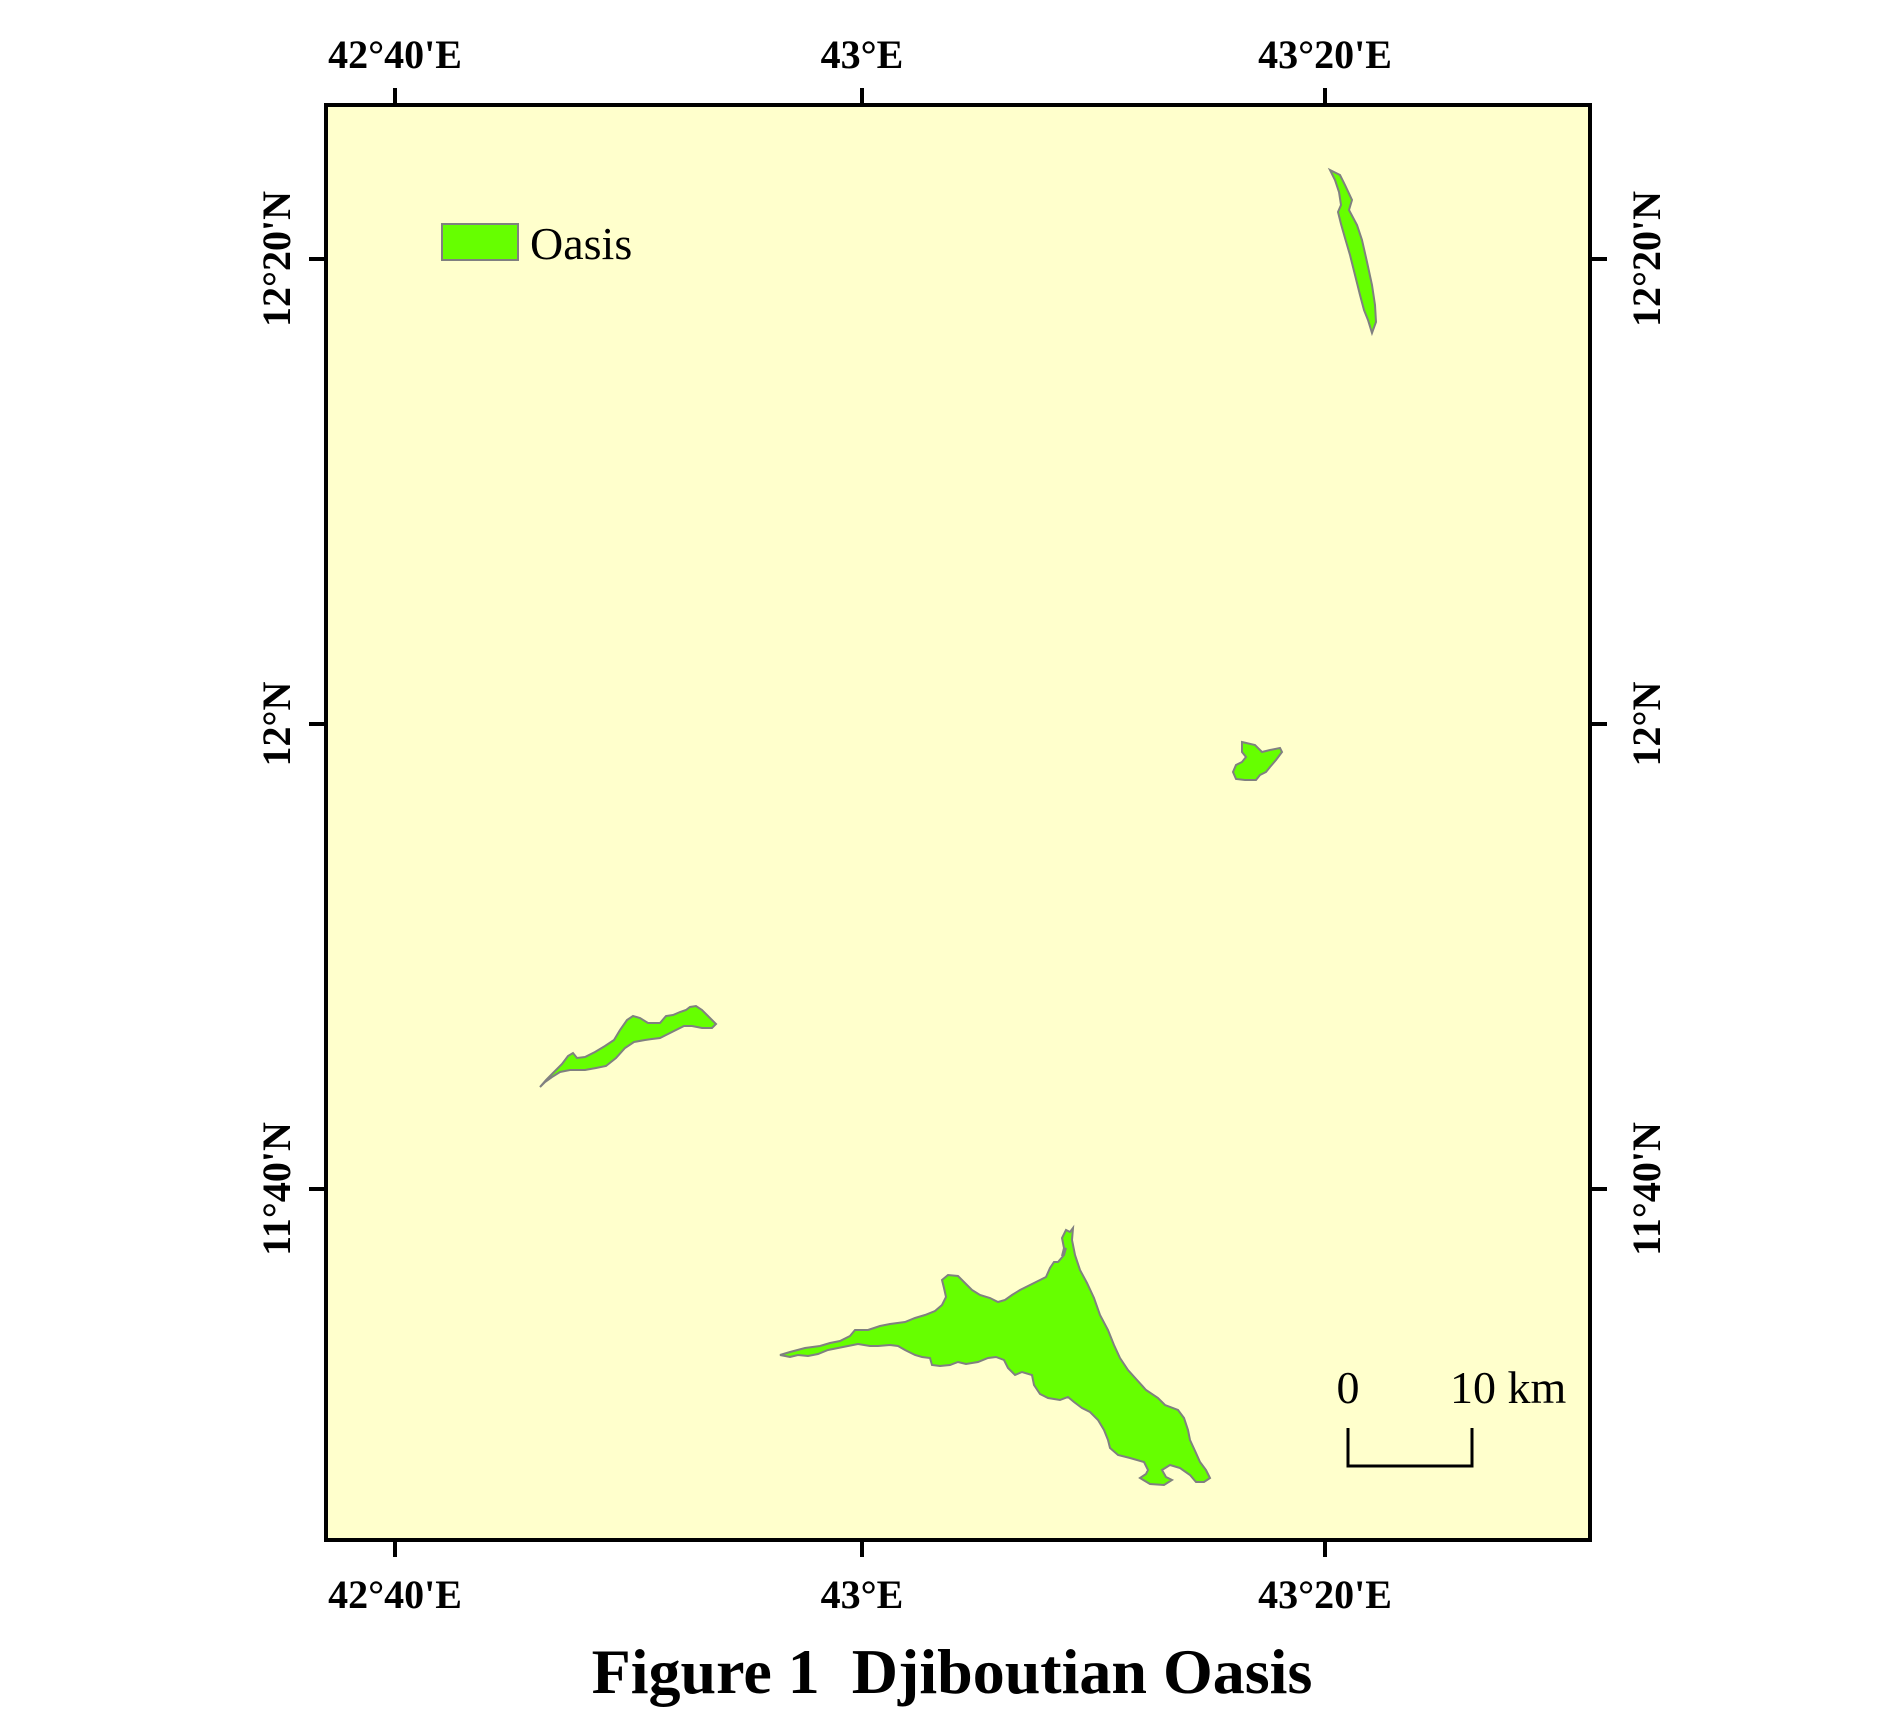  What do you see at coordinates (1325, 1594) in the screenshot?
I see `bottom-lon-label: 43°20'E` at bounding box center [1325, 1594].